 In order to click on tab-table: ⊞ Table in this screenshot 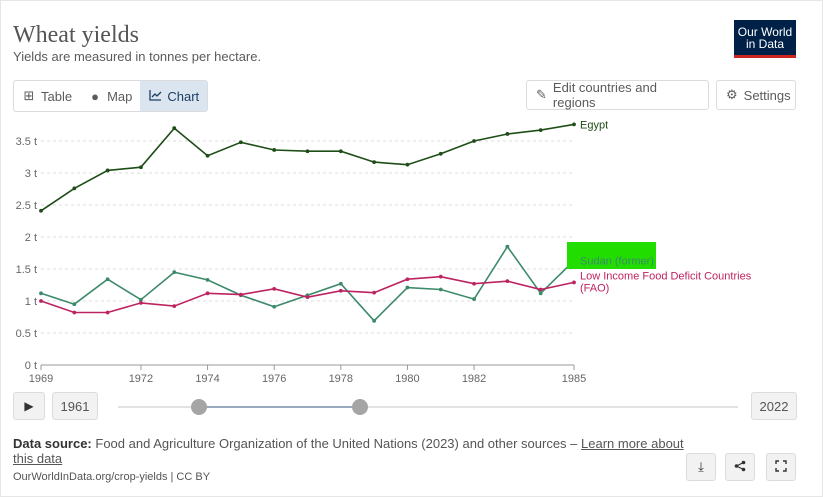, I will do `click(47, 96)`.